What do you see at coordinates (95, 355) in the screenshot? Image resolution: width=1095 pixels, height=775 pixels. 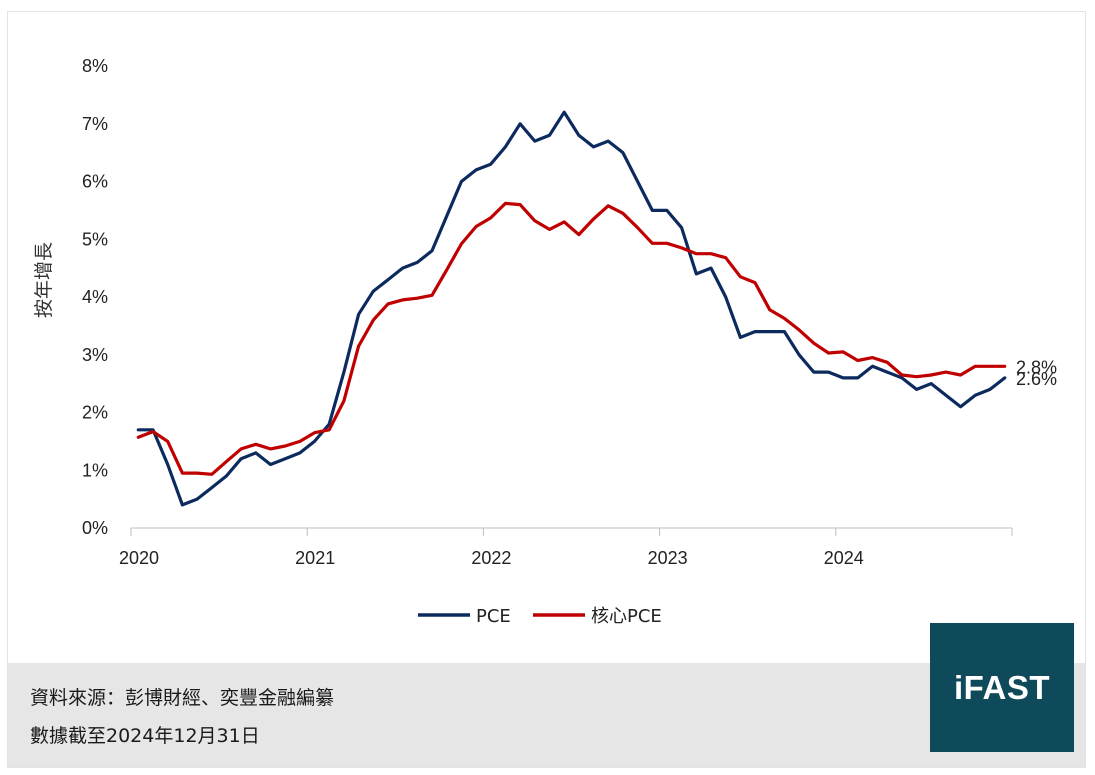 I see `y-tick-label: 3%` at bounding box center [95, 355].